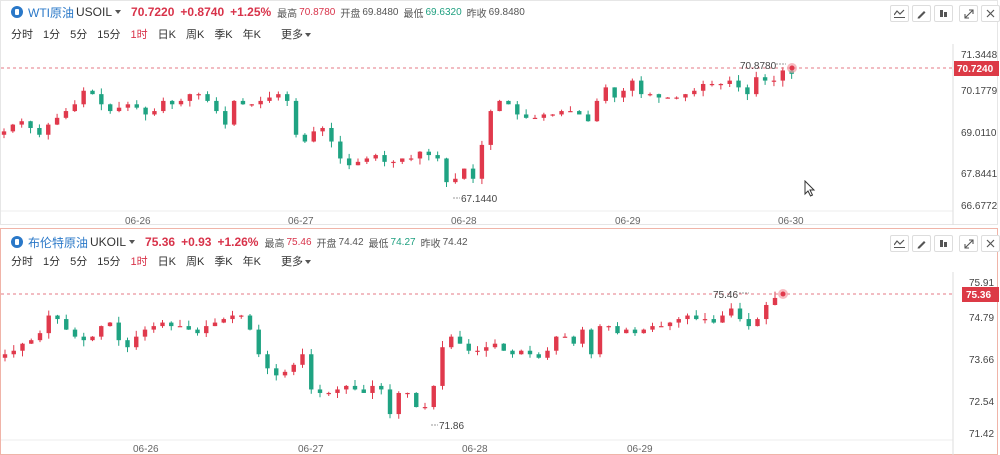 The height and width of the screenshot is (455, 1000). I want to click on wti-name: WTI原油, so click(51, 12).